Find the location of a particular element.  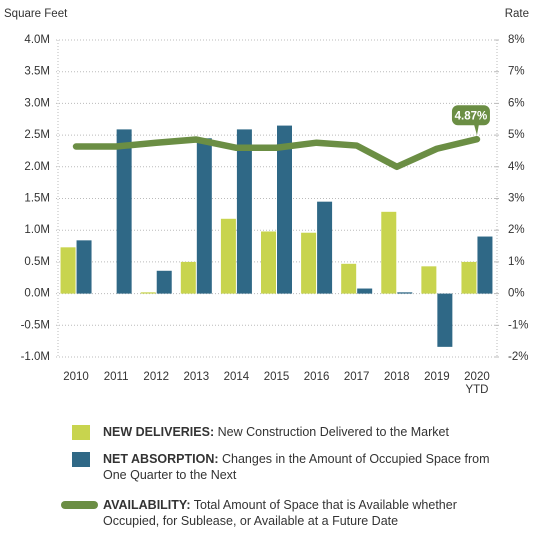

annotation-box is located at coordinates (470, 115).